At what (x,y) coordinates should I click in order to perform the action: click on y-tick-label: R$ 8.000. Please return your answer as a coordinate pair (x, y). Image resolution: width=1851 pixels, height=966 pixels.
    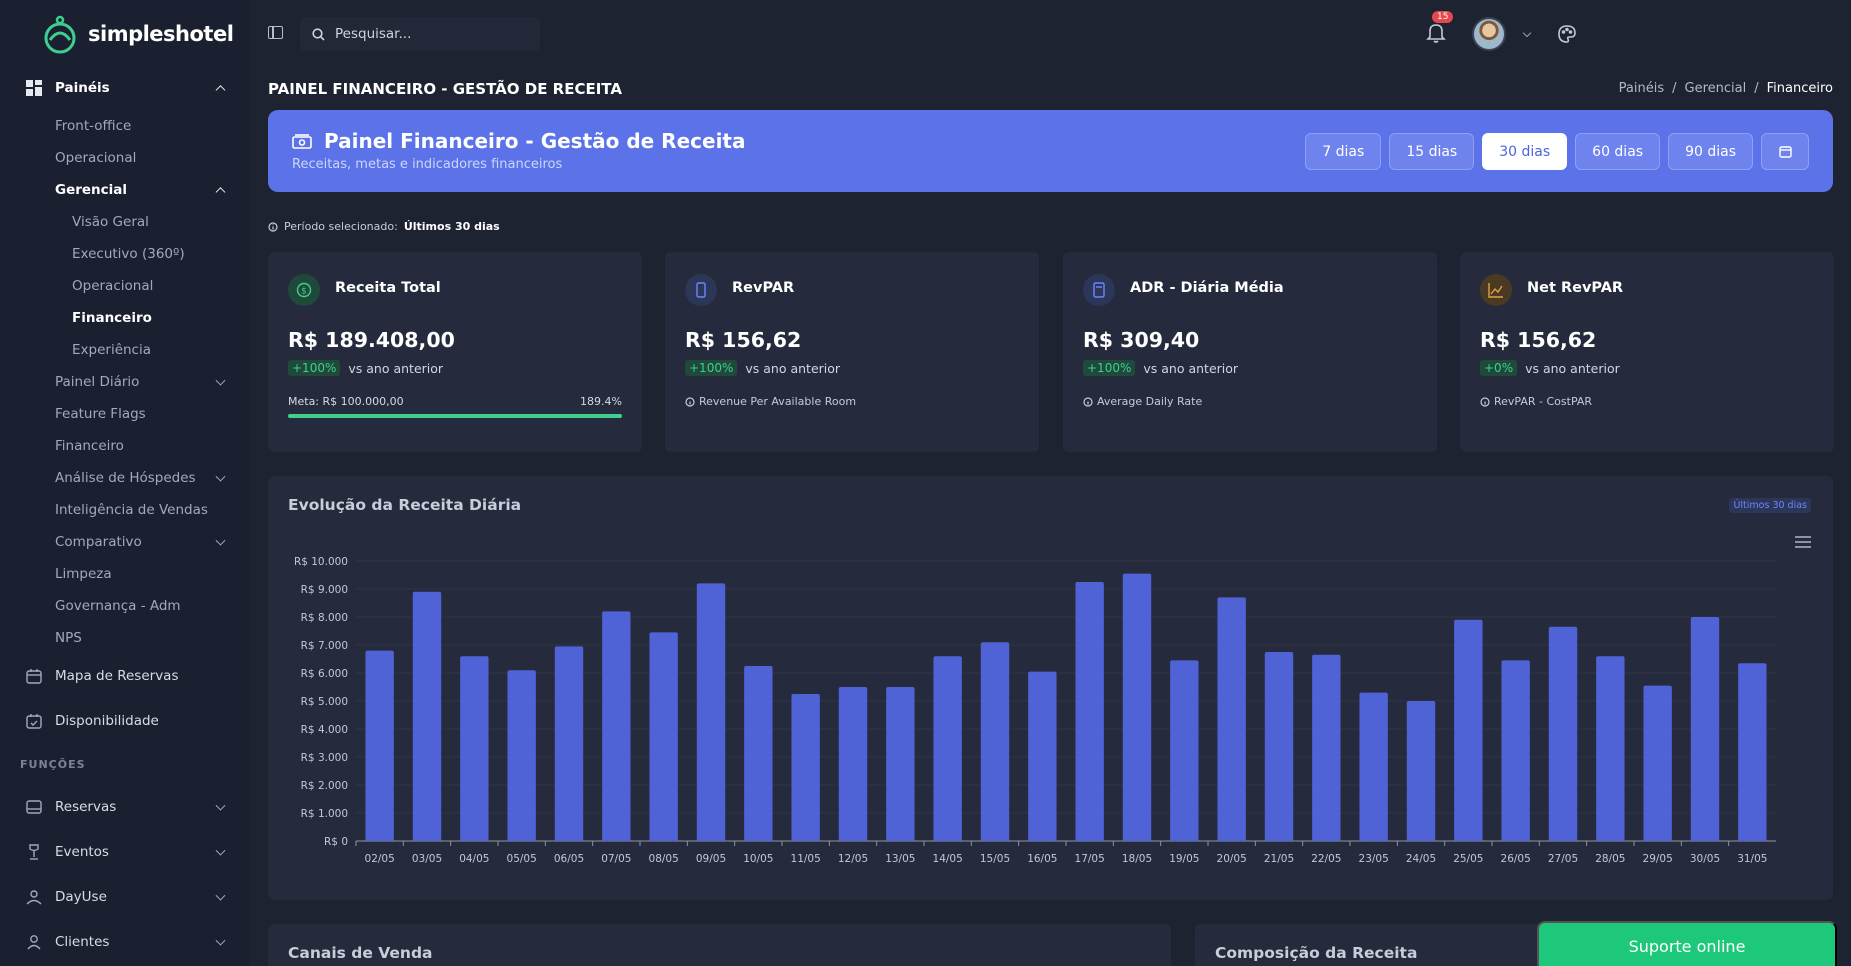
    Looking at the image, I should click on (324, 618).